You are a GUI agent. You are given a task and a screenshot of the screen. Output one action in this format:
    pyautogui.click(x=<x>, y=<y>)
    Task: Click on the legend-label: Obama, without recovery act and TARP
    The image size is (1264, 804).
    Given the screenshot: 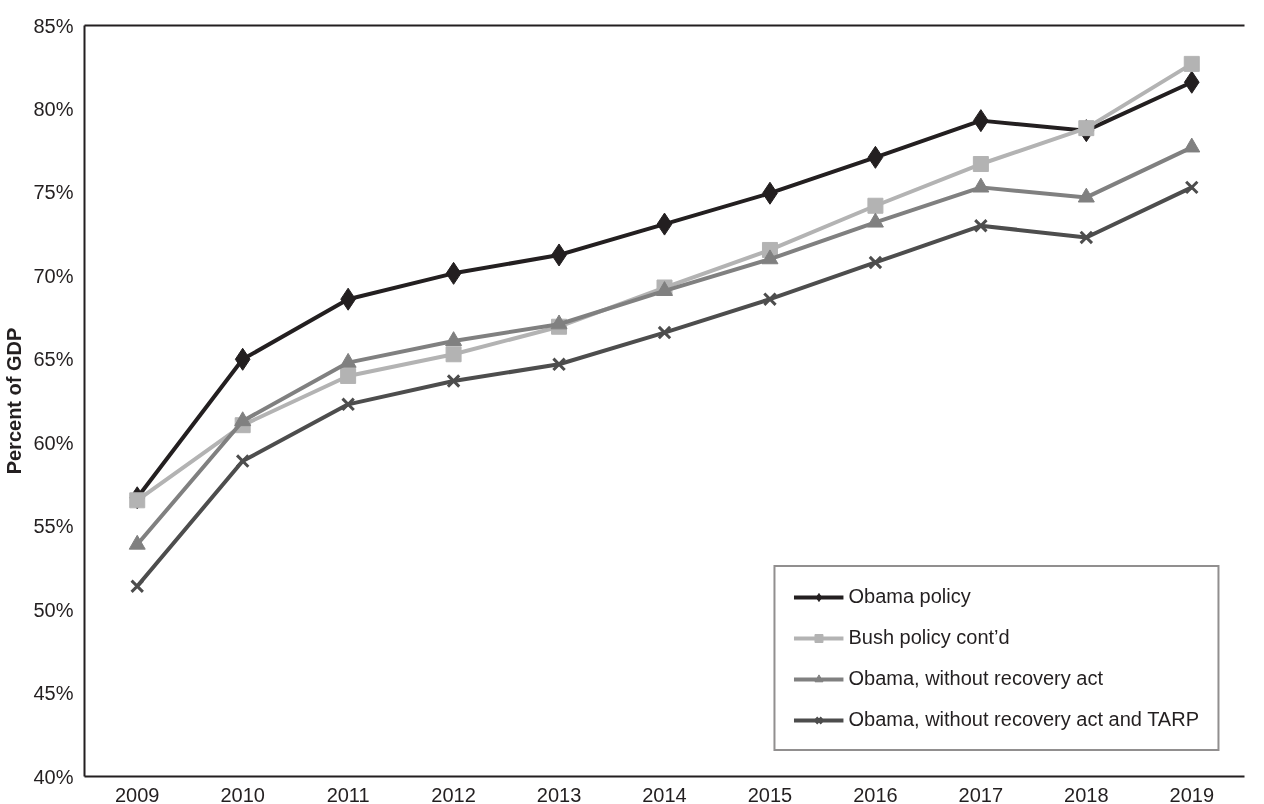 What is the action you would take?
    pyautogui.click(x=1023, y=719)
    